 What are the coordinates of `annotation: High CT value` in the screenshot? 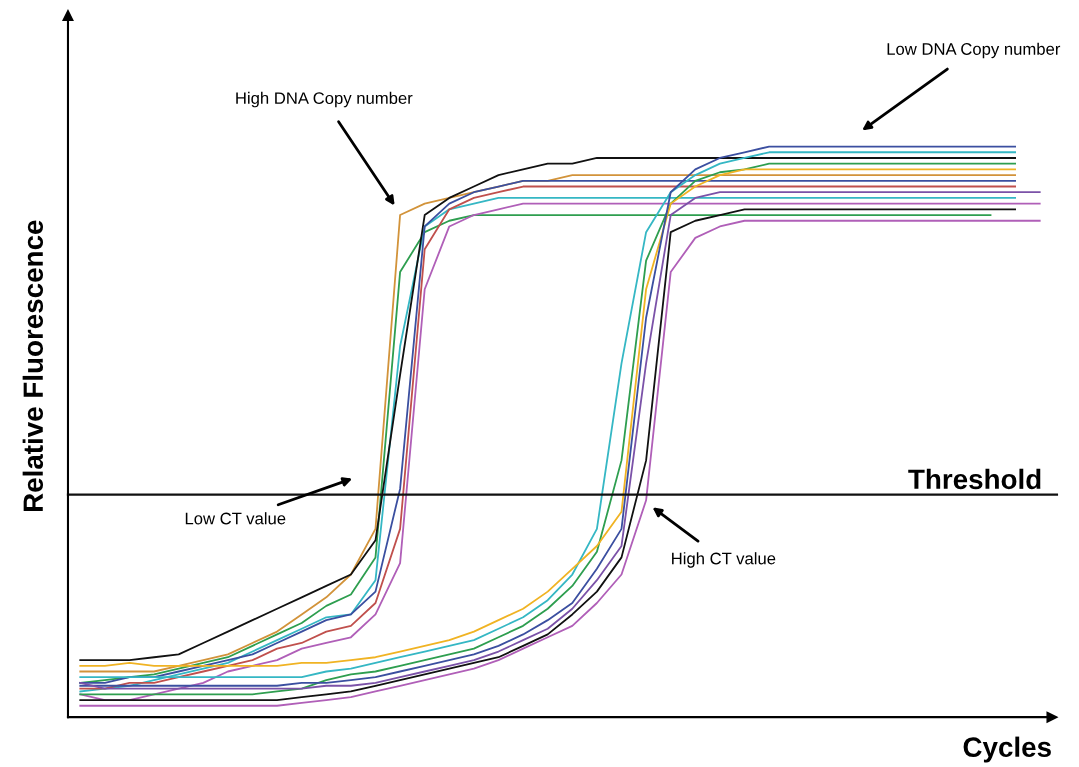 It's located at (724, 560).